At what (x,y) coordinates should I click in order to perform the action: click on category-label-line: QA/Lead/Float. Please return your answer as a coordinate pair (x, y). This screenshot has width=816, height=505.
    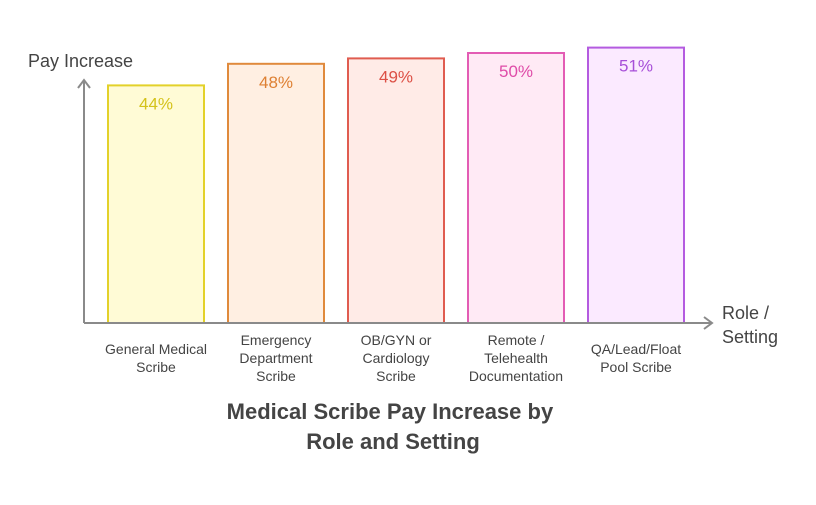
    Looking at the image, I should click on (636, 349).